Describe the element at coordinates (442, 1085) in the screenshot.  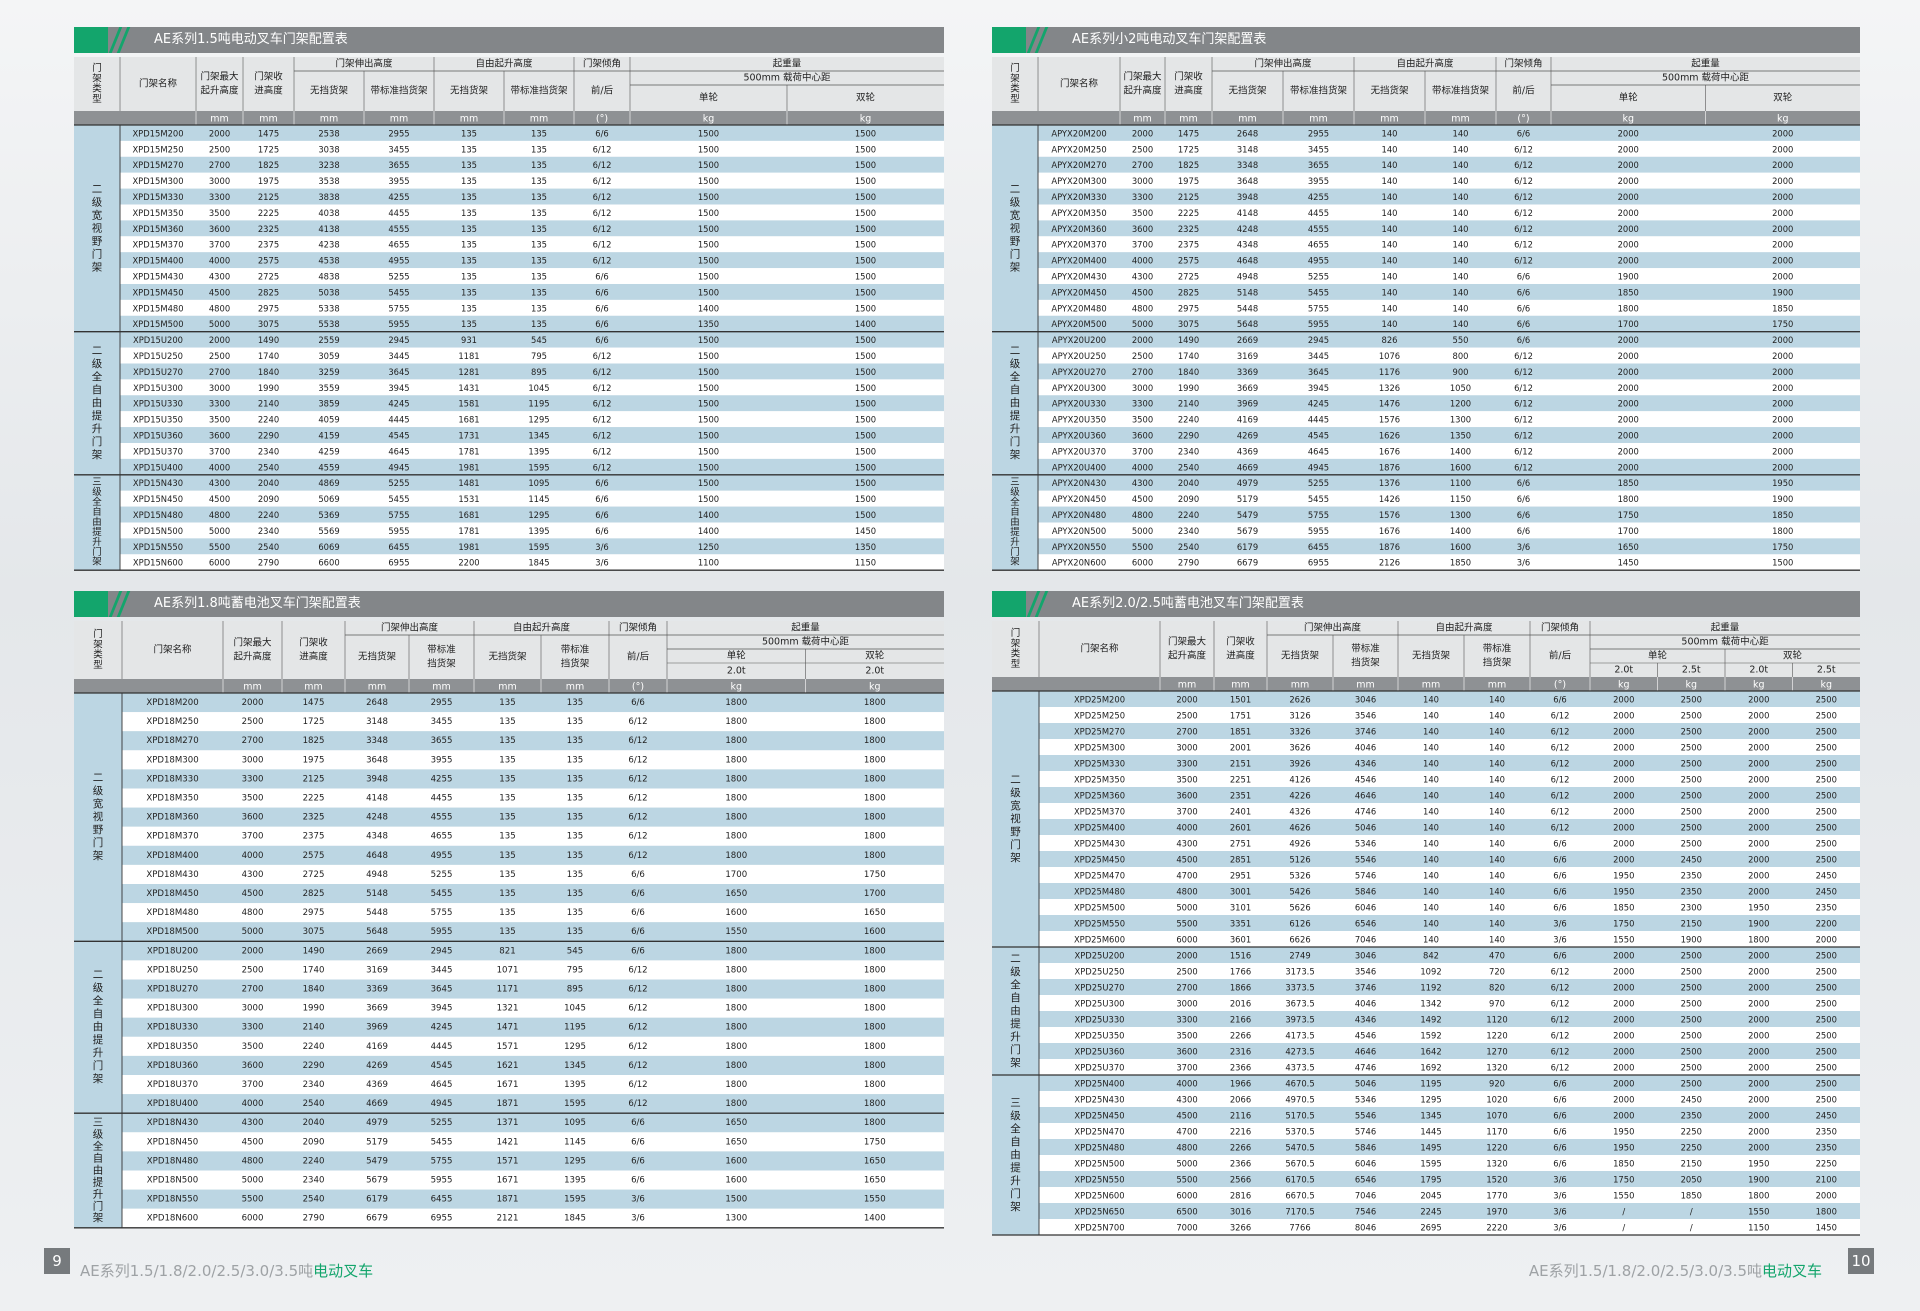
I see `cell-value: 4645` at that location.